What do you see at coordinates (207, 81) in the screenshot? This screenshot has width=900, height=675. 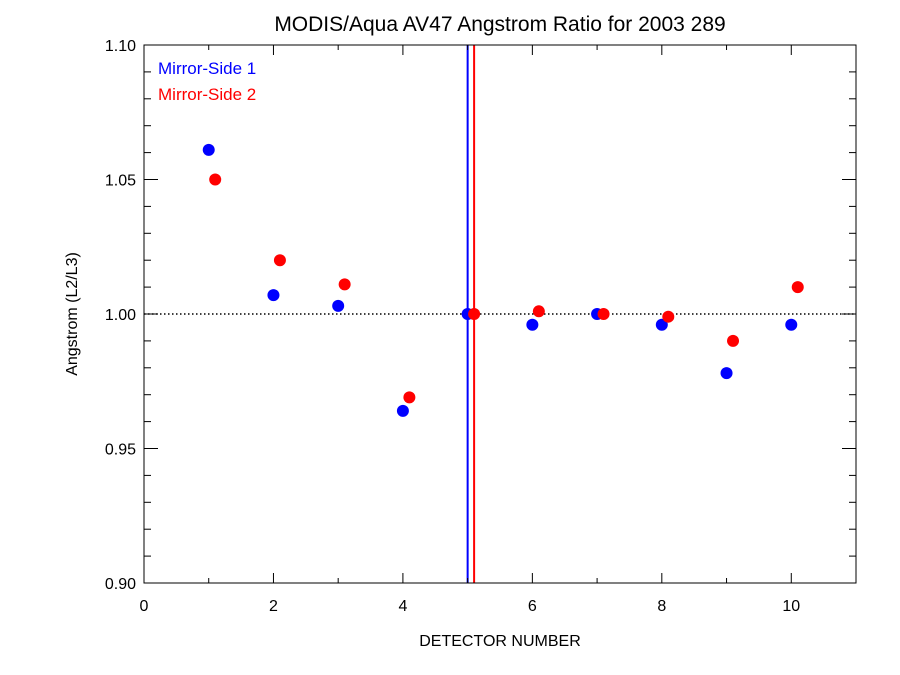 I see `legend: Mirror-Side 1 Mirror-Side 2` at bounding box center [207, 81].